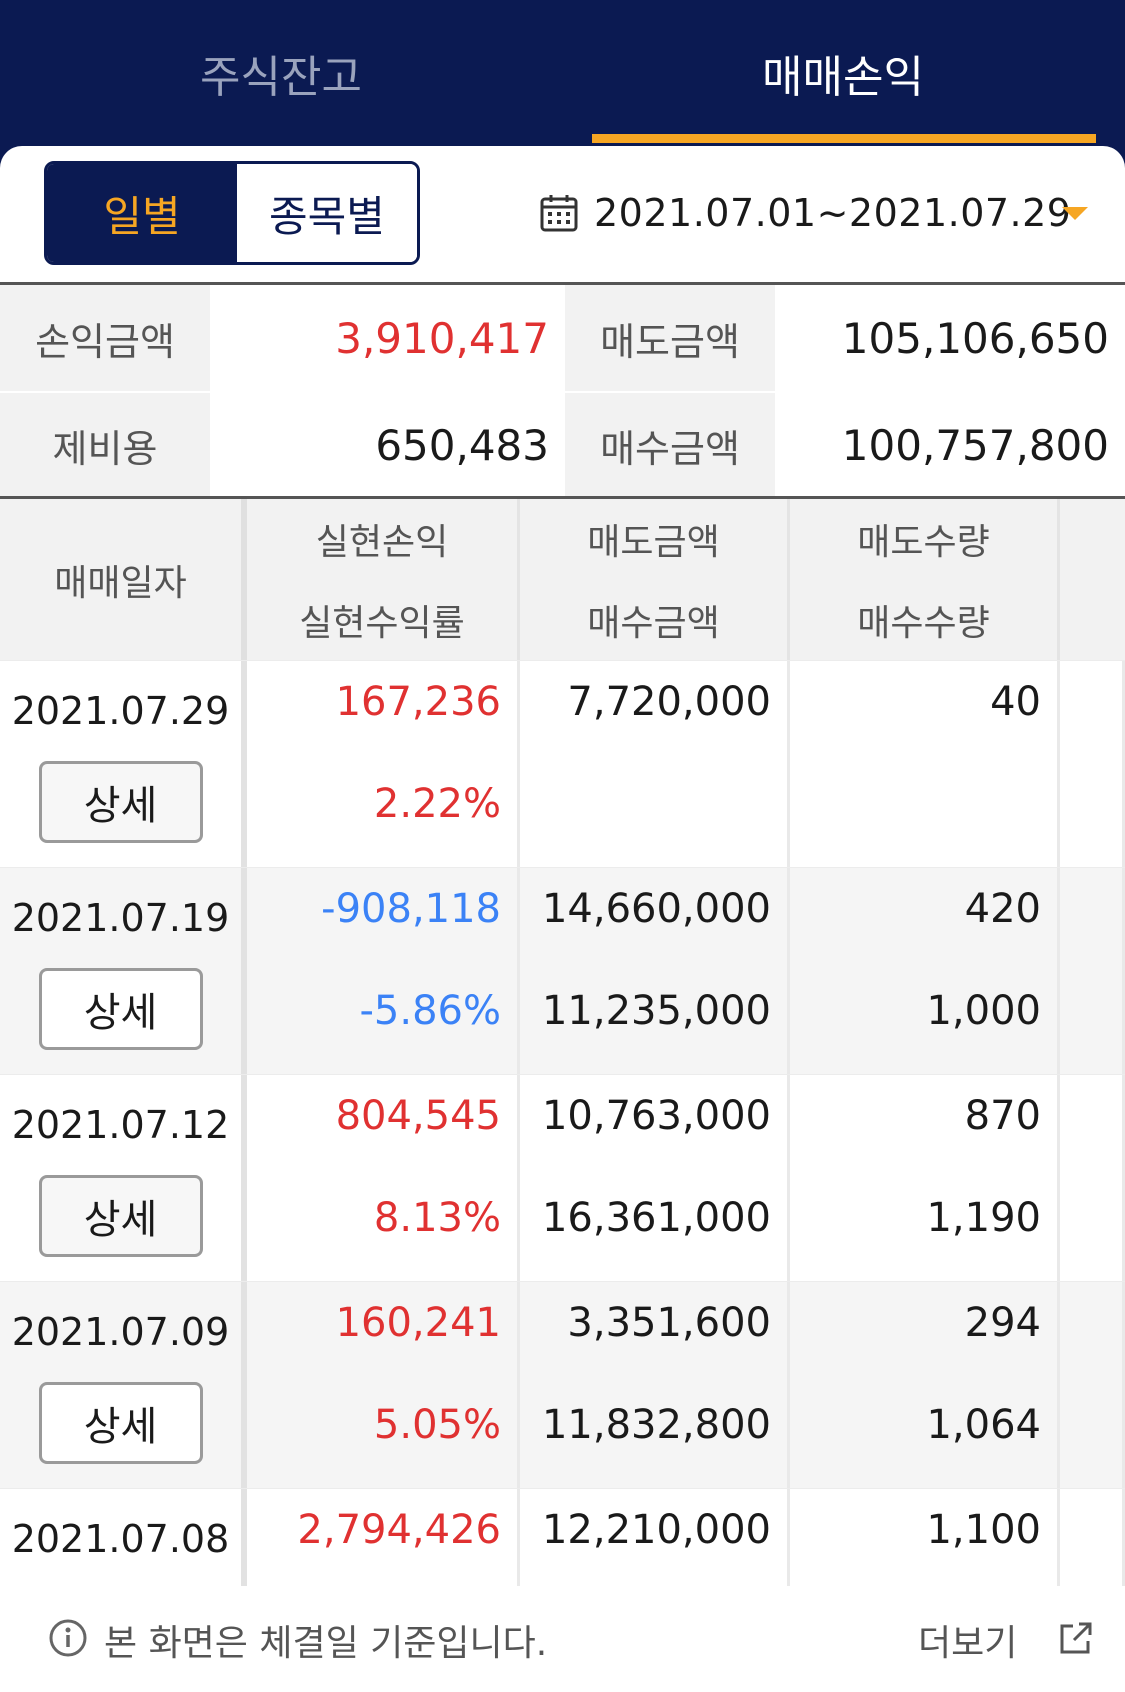 This screenshot has width=1125, height=1692. What do you see at coordinates (68, 1638) in the screenshot?
I see `info-icon` at bounding box center [68, 1638].